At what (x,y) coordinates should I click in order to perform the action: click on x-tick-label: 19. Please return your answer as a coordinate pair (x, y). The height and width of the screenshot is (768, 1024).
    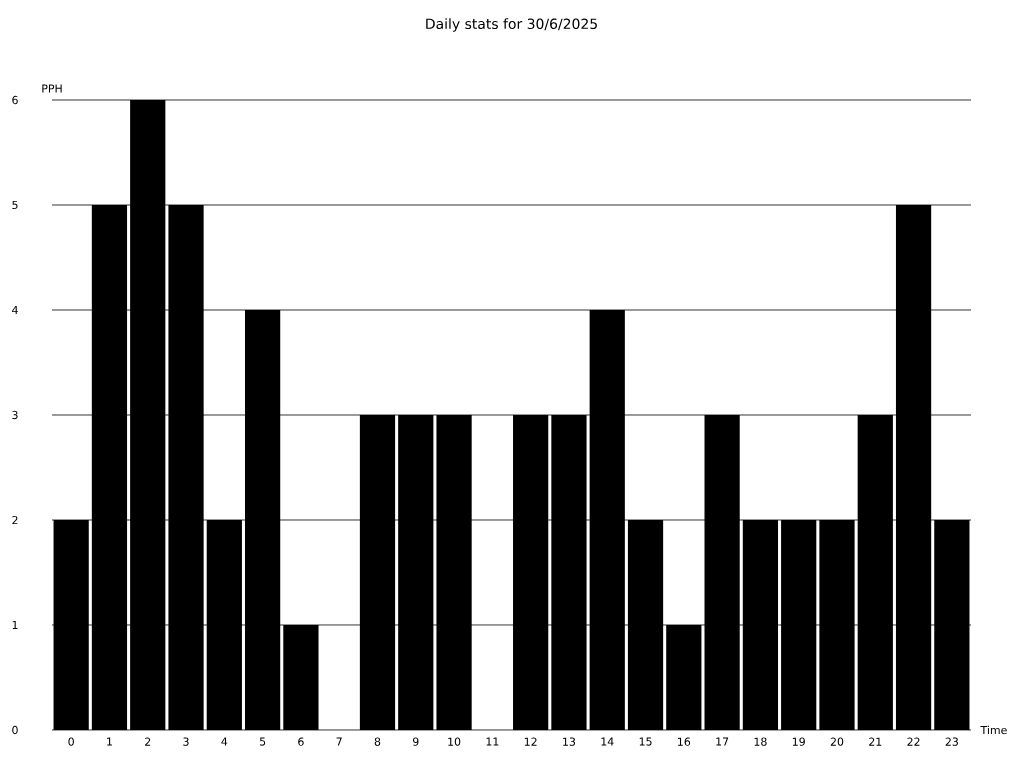
    Looking at the image, I should click on (798, 741).